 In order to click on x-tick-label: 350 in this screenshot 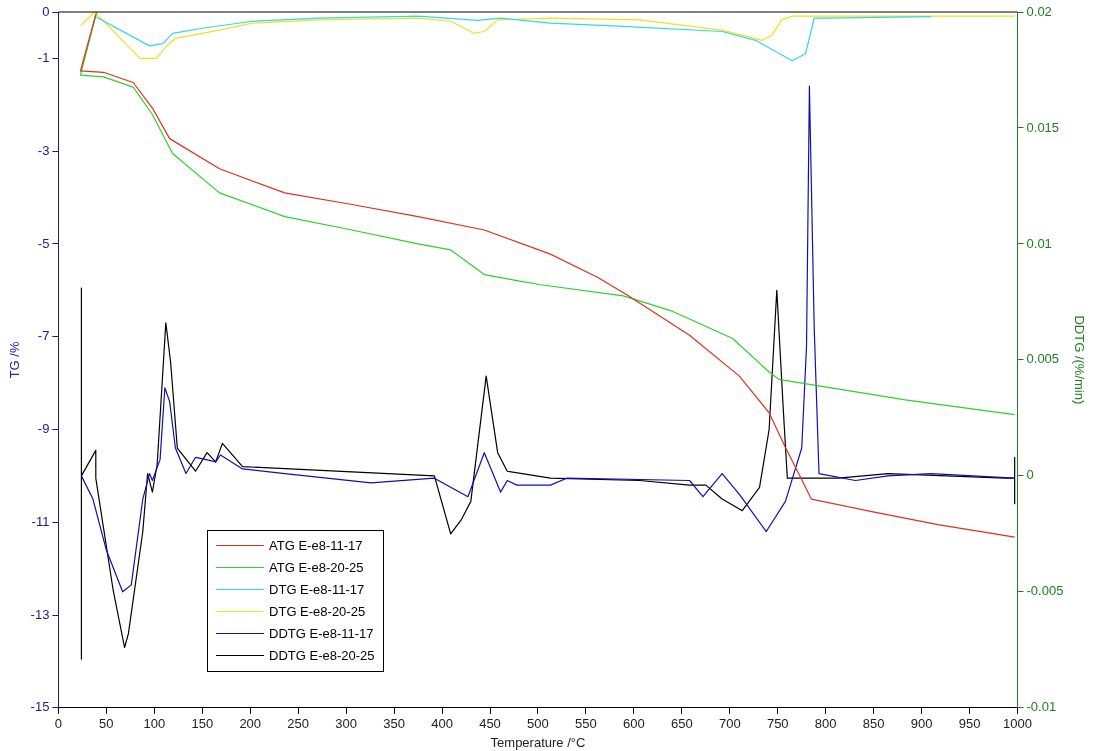, I will do `click(394, 724)`.